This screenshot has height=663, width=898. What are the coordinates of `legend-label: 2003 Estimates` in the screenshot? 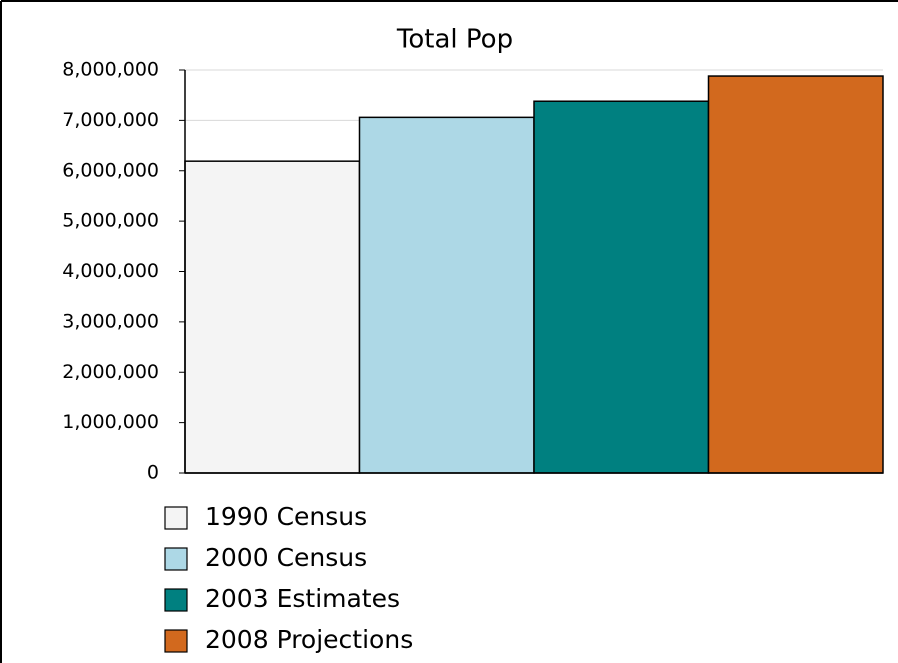 It's located at (302, 598).